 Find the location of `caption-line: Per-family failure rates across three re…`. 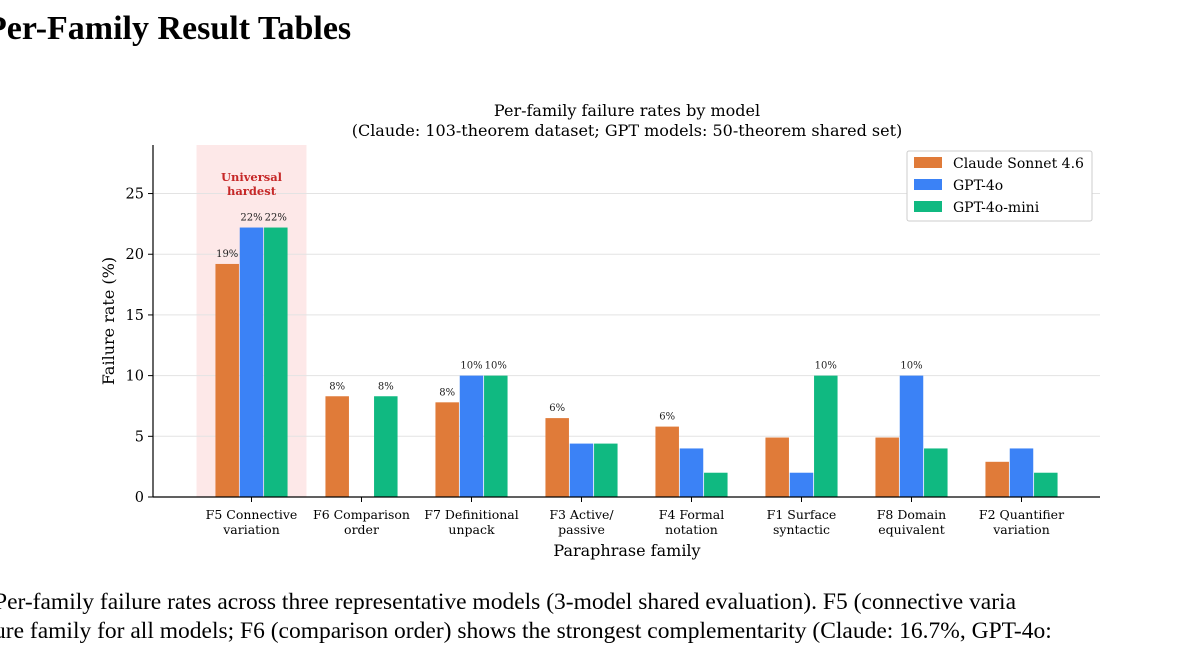

caption-line: Per-family failure rates across three re… is located at coordinates (508, 602).